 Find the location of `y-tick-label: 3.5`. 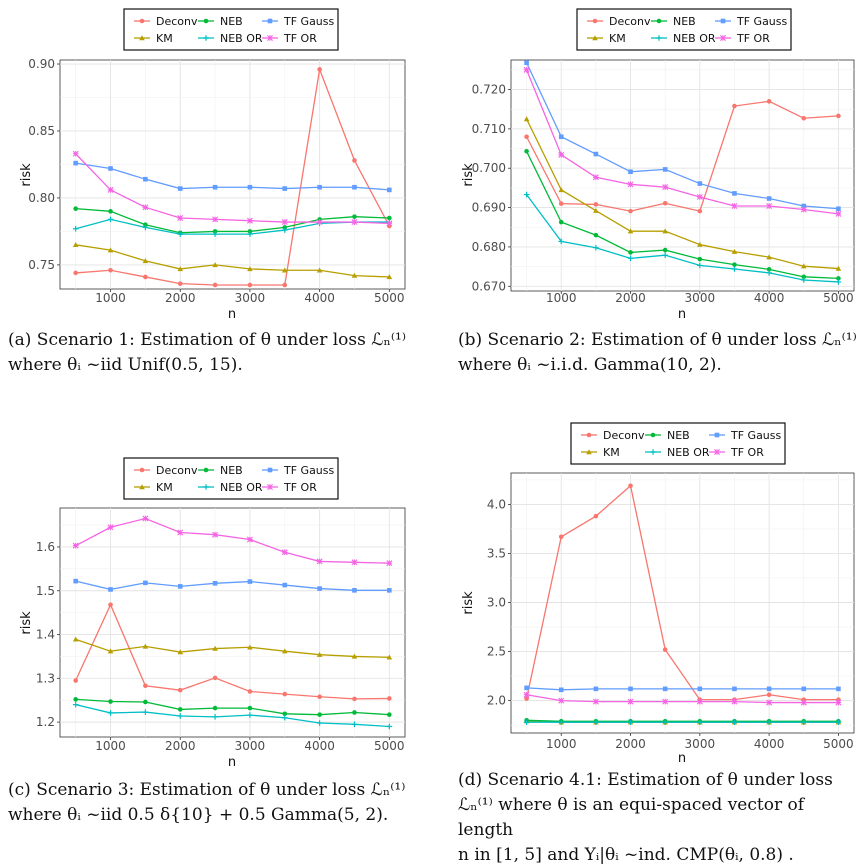

y-tick-label: 3.5 is located at coordinates (496, 553).